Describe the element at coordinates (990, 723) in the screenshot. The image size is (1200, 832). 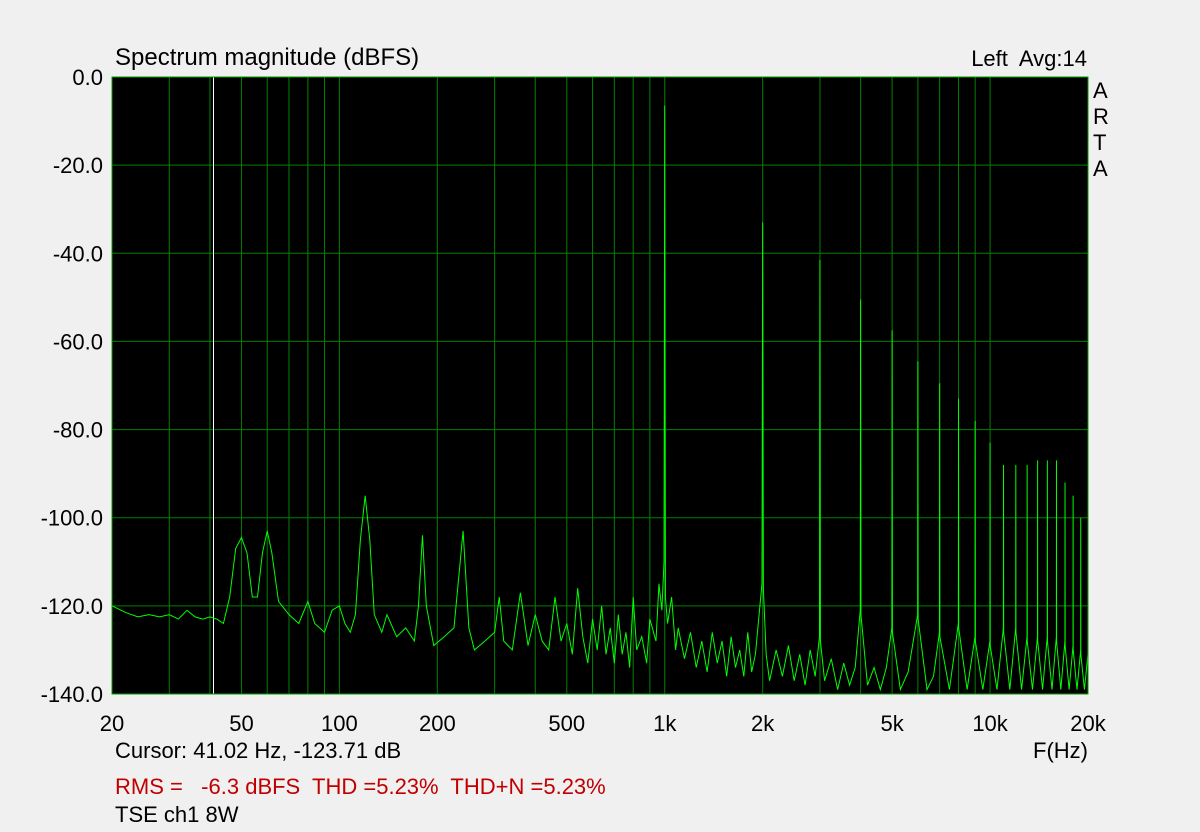
I see `x-tick-label: 10k` at that location.